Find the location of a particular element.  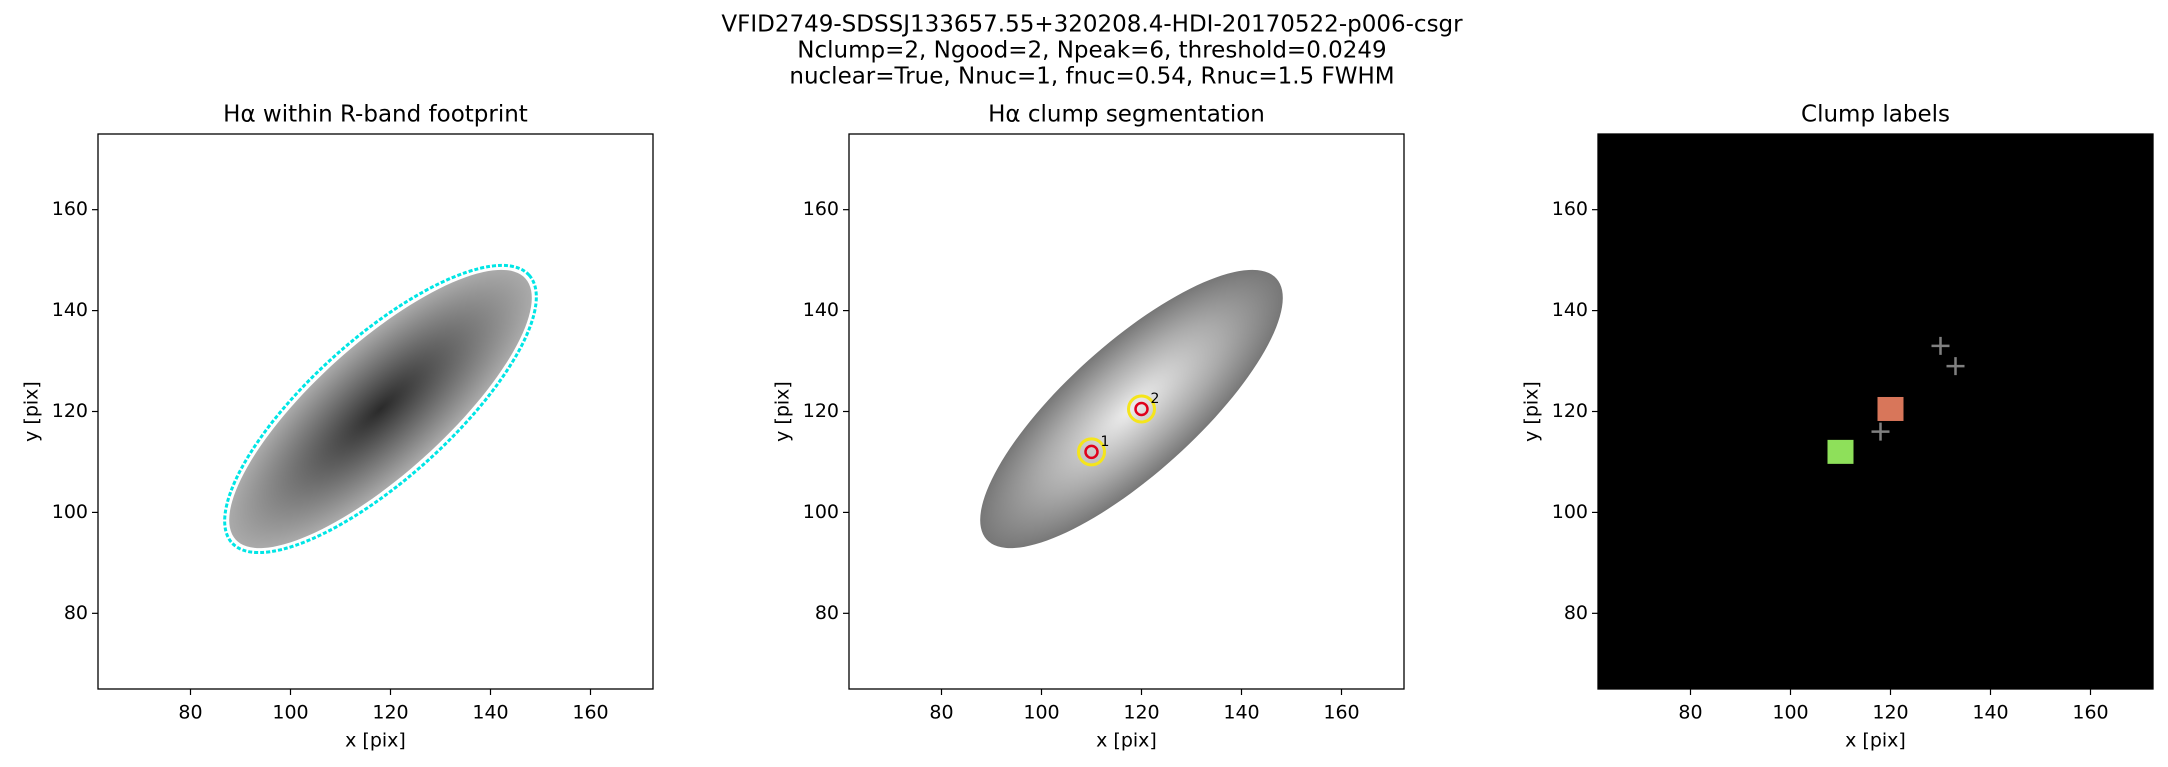

axes-title: Clump labels is located at coordinates (1875, 115).